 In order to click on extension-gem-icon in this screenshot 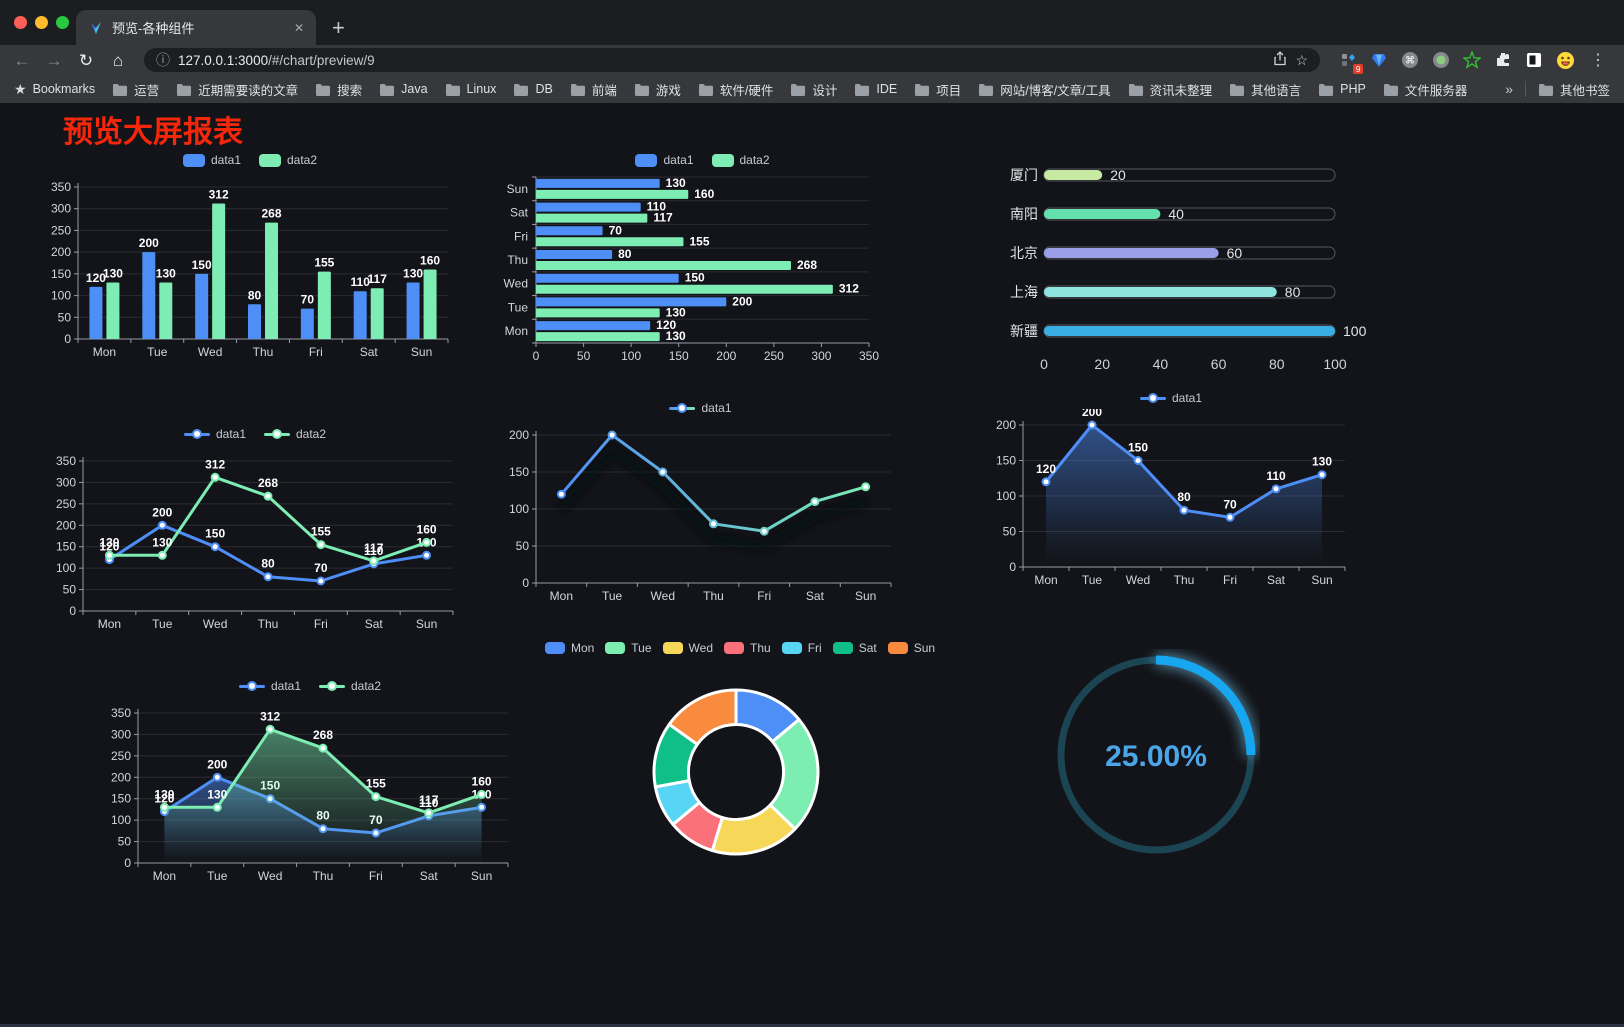, I will do `click(1379, 60)`.